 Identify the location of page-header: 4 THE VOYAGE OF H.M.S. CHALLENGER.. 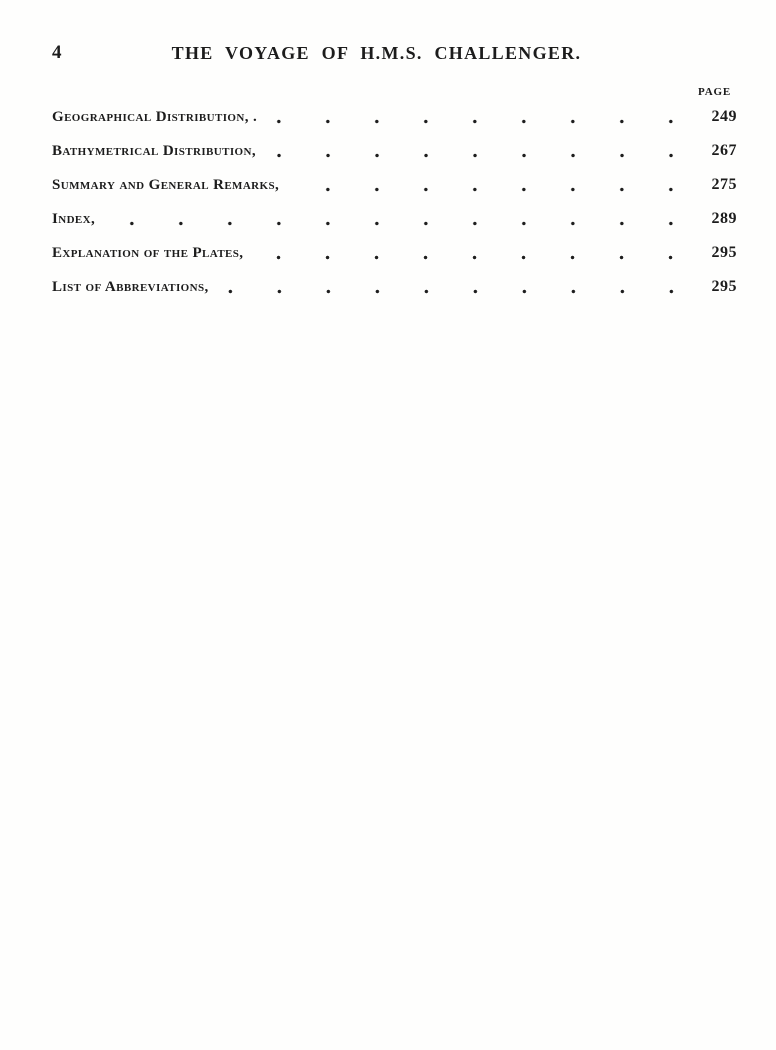
(394, 54).